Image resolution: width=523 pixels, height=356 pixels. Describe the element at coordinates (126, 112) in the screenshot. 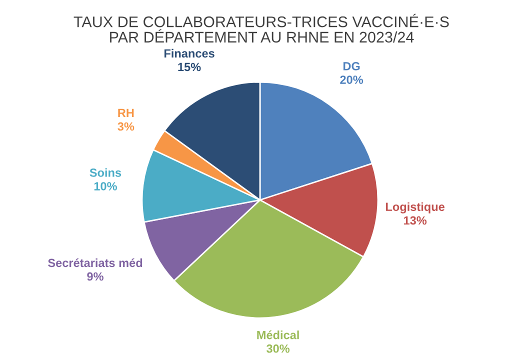

I see `slice-label: RH` at that location.